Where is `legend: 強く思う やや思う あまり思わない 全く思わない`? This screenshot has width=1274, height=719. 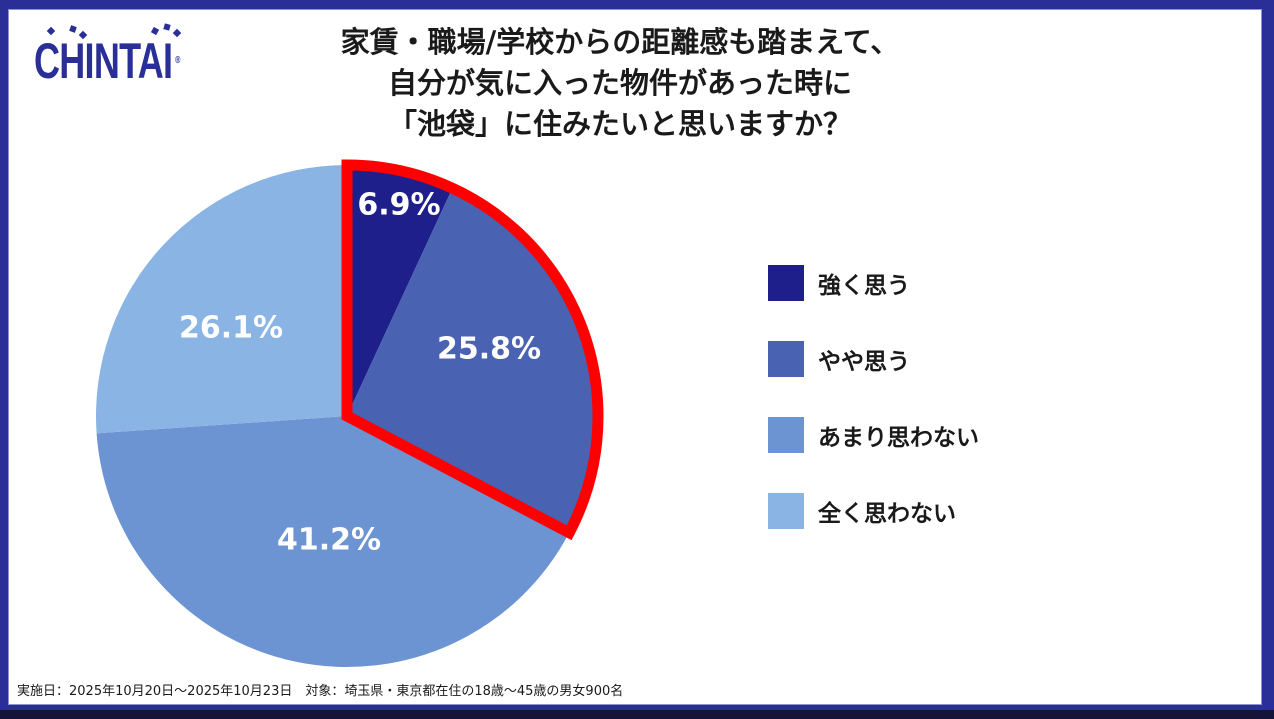 legend: 強く思う やや思う あまり思わない 全く思わない is located at coordinates (873, 417).